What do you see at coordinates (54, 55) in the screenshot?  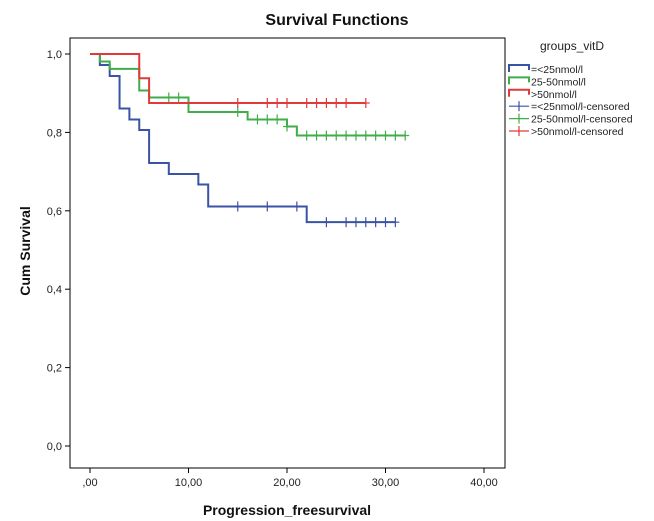 I see `y-tick-label: 1,0` at bounding box center [54, 55].